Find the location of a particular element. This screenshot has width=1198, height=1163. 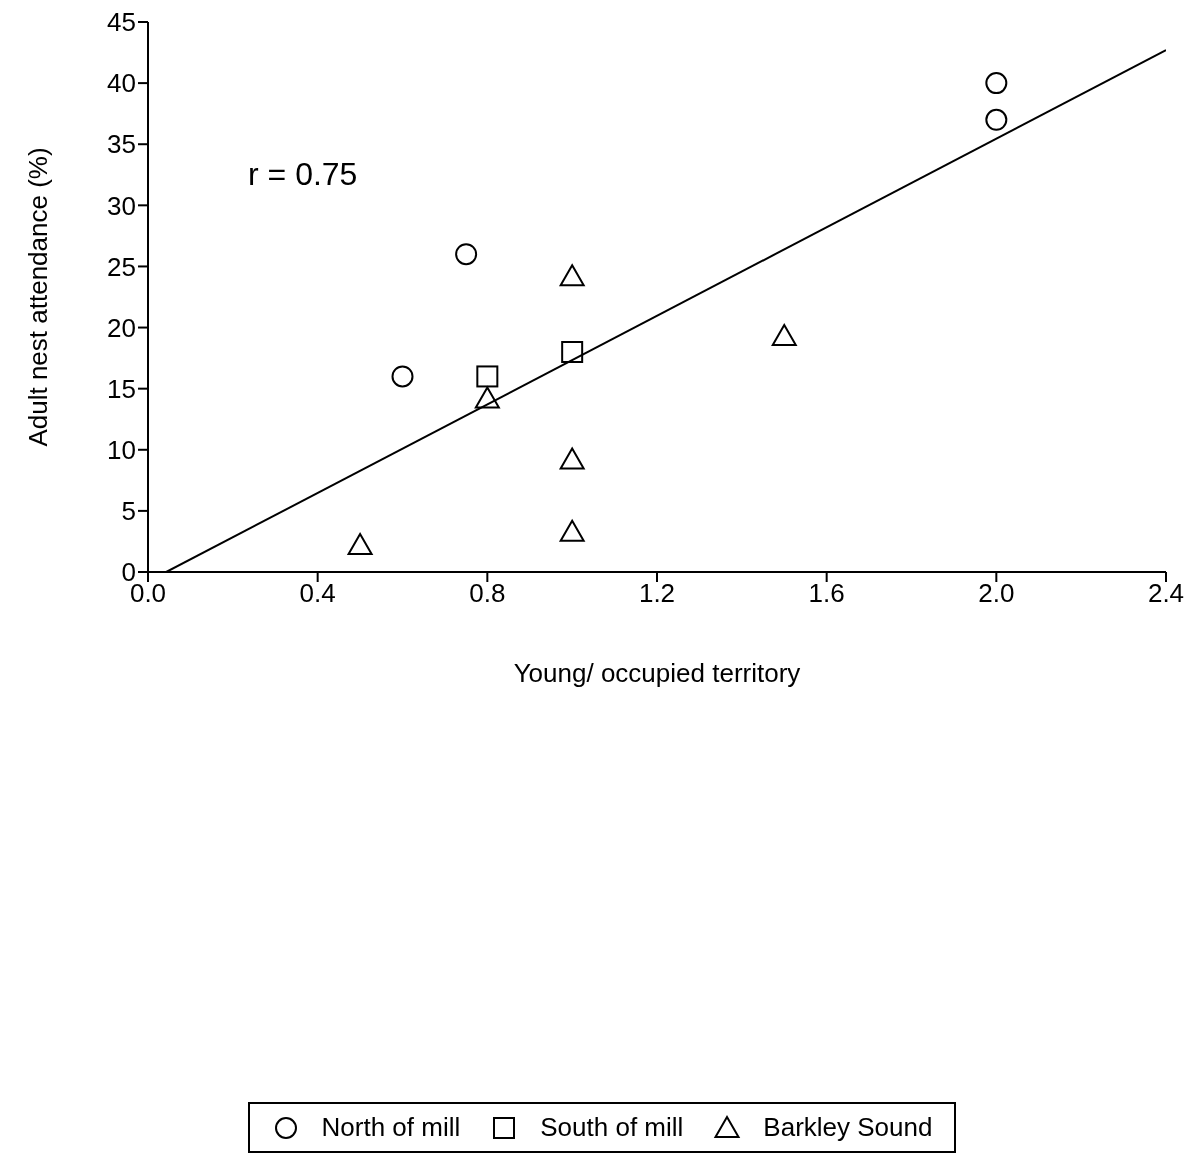

y-tick-label: 10 is located at coordinates (121, 450).